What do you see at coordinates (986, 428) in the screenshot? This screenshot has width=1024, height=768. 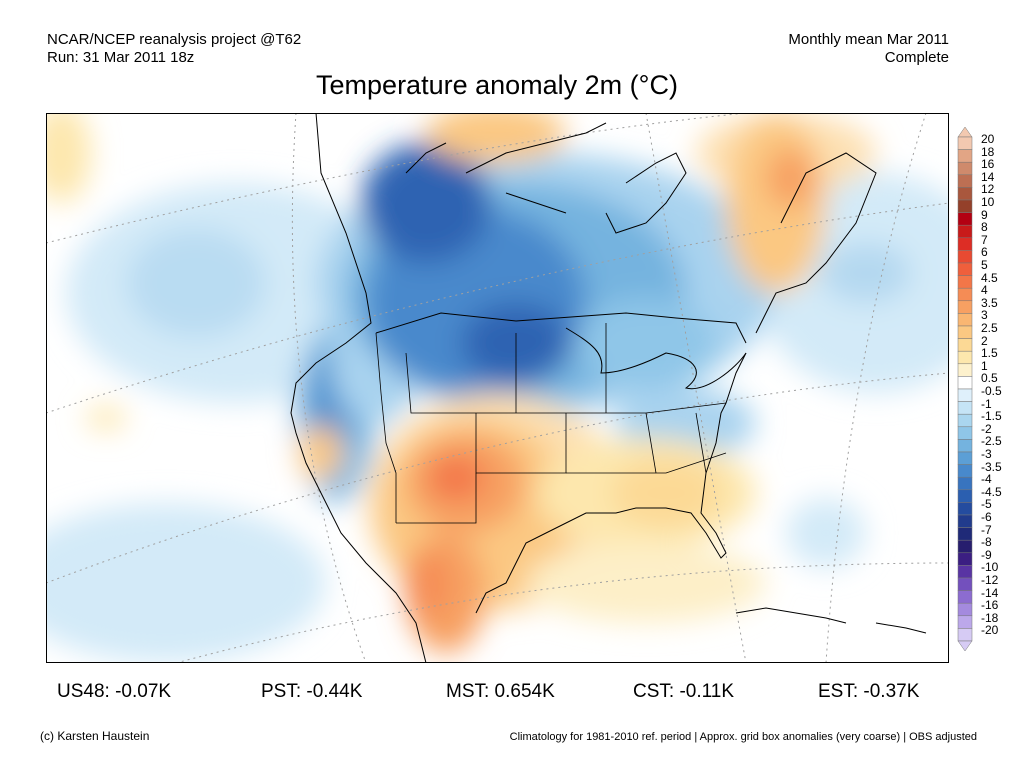 I see `colorbar-label: -2` at bounding box center [986, 428].